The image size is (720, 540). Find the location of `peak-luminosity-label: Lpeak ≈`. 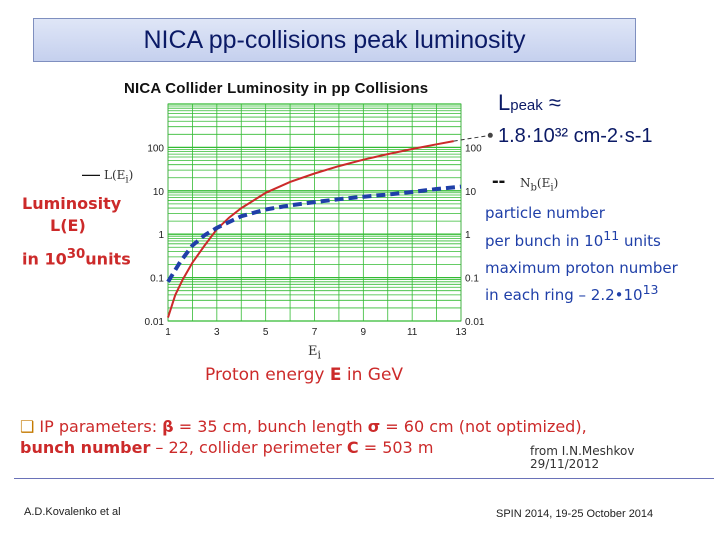

peak-luminosity-label: Lpeak ≈ is located at coordinates (529, 103).